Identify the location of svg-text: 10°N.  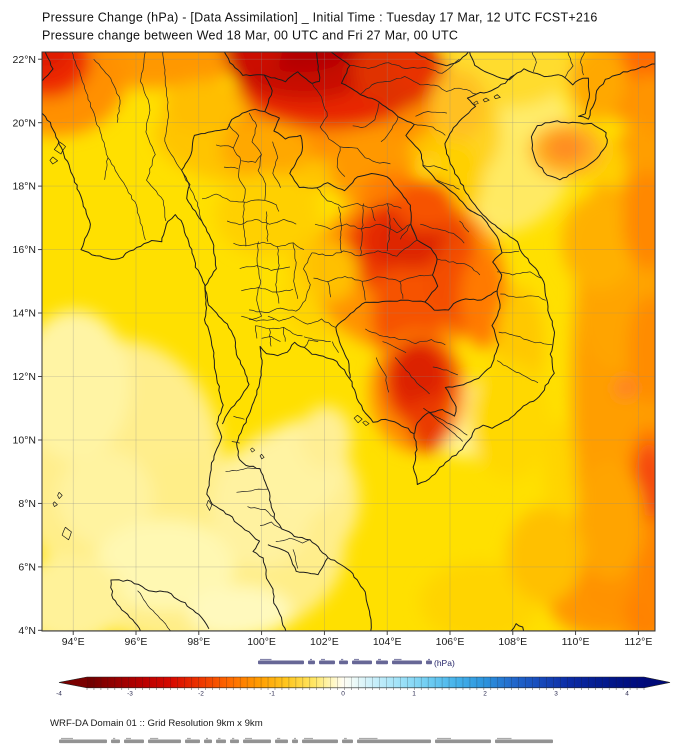
(24, 441).